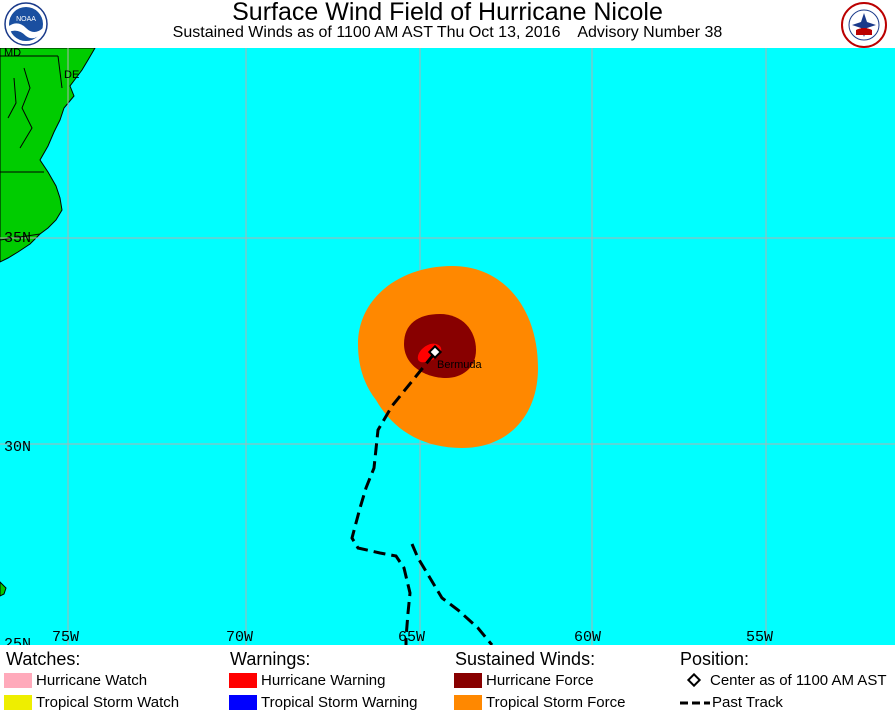  I want to click on lat-label-30n: 30N, so click(17, 447).